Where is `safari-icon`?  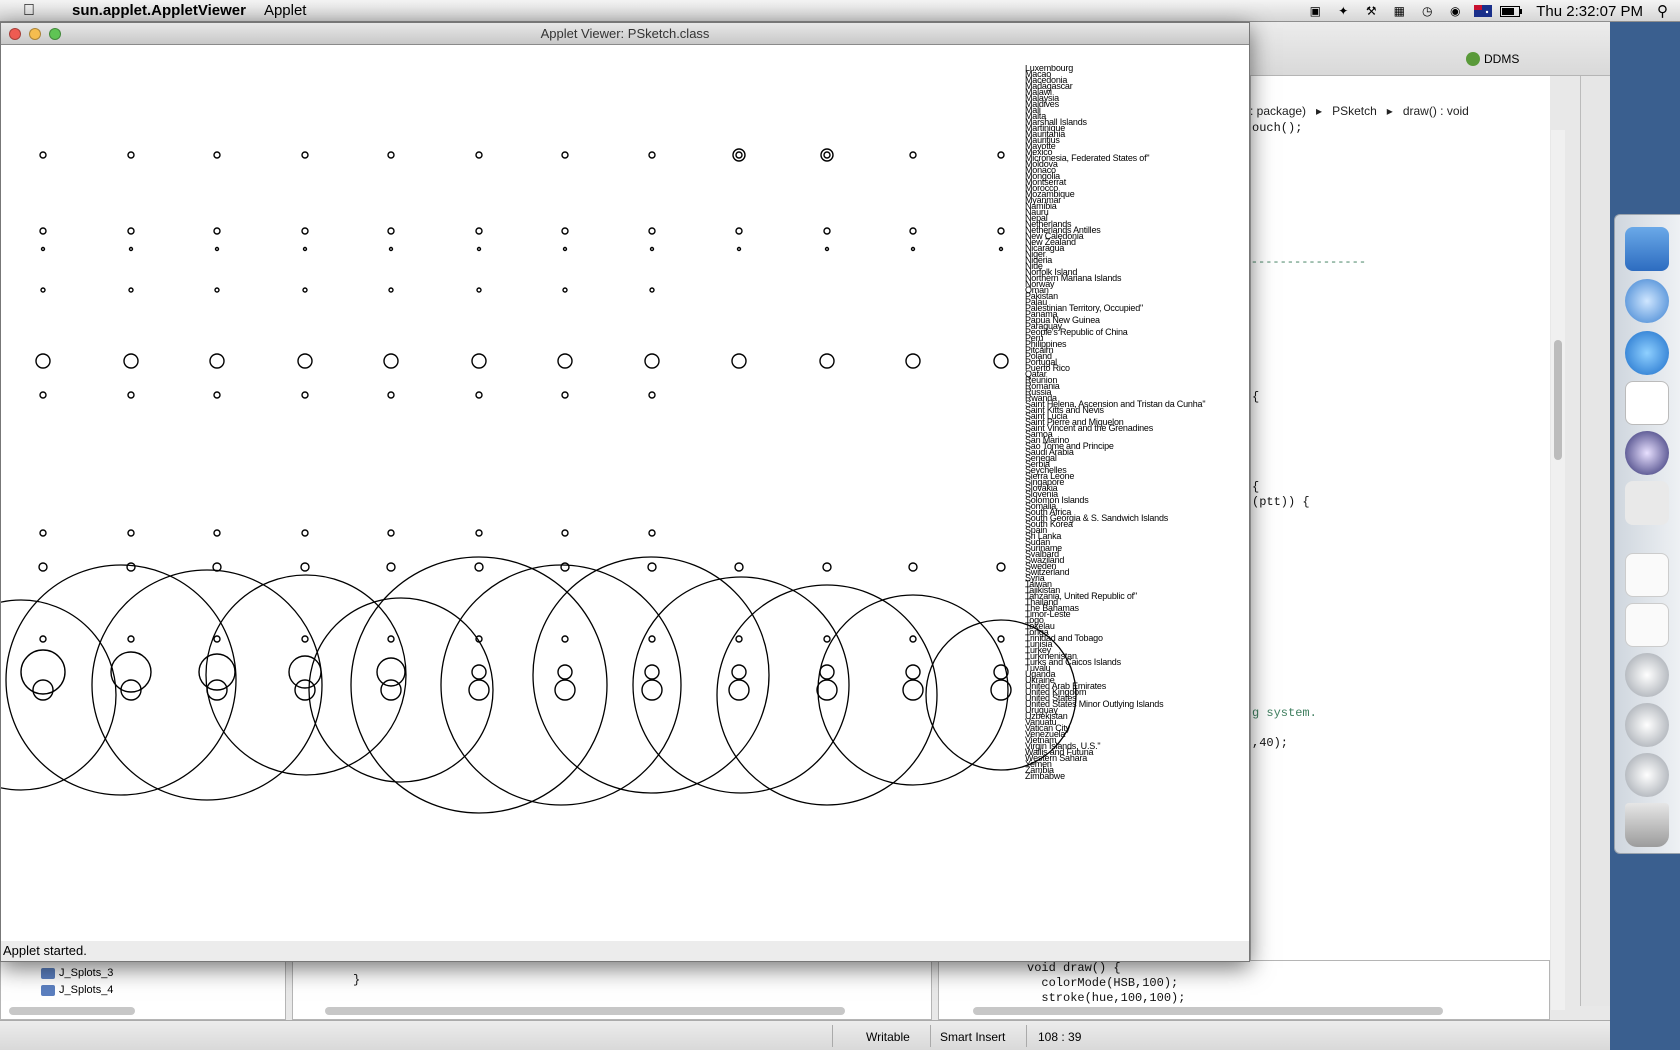
safari-icon is located at coordinates (1647, 301).